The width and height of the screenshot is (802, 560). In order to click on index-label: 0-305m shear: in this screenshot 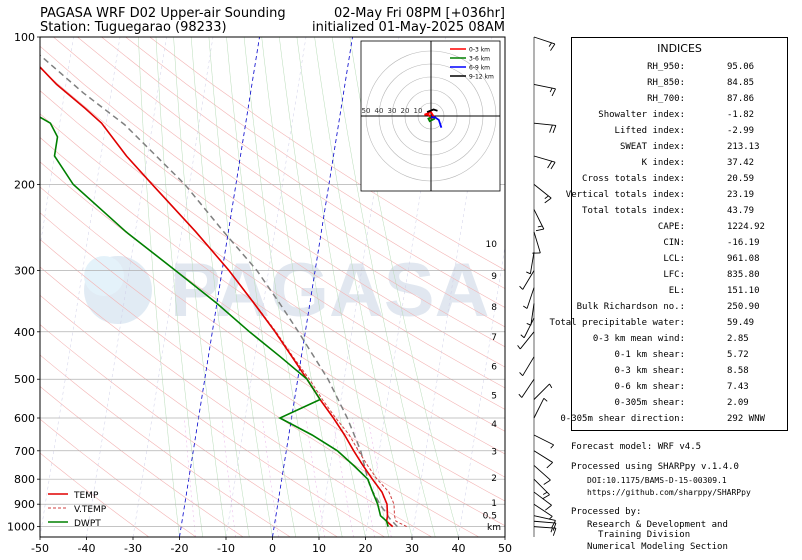, I will do `click(649, 403)`.